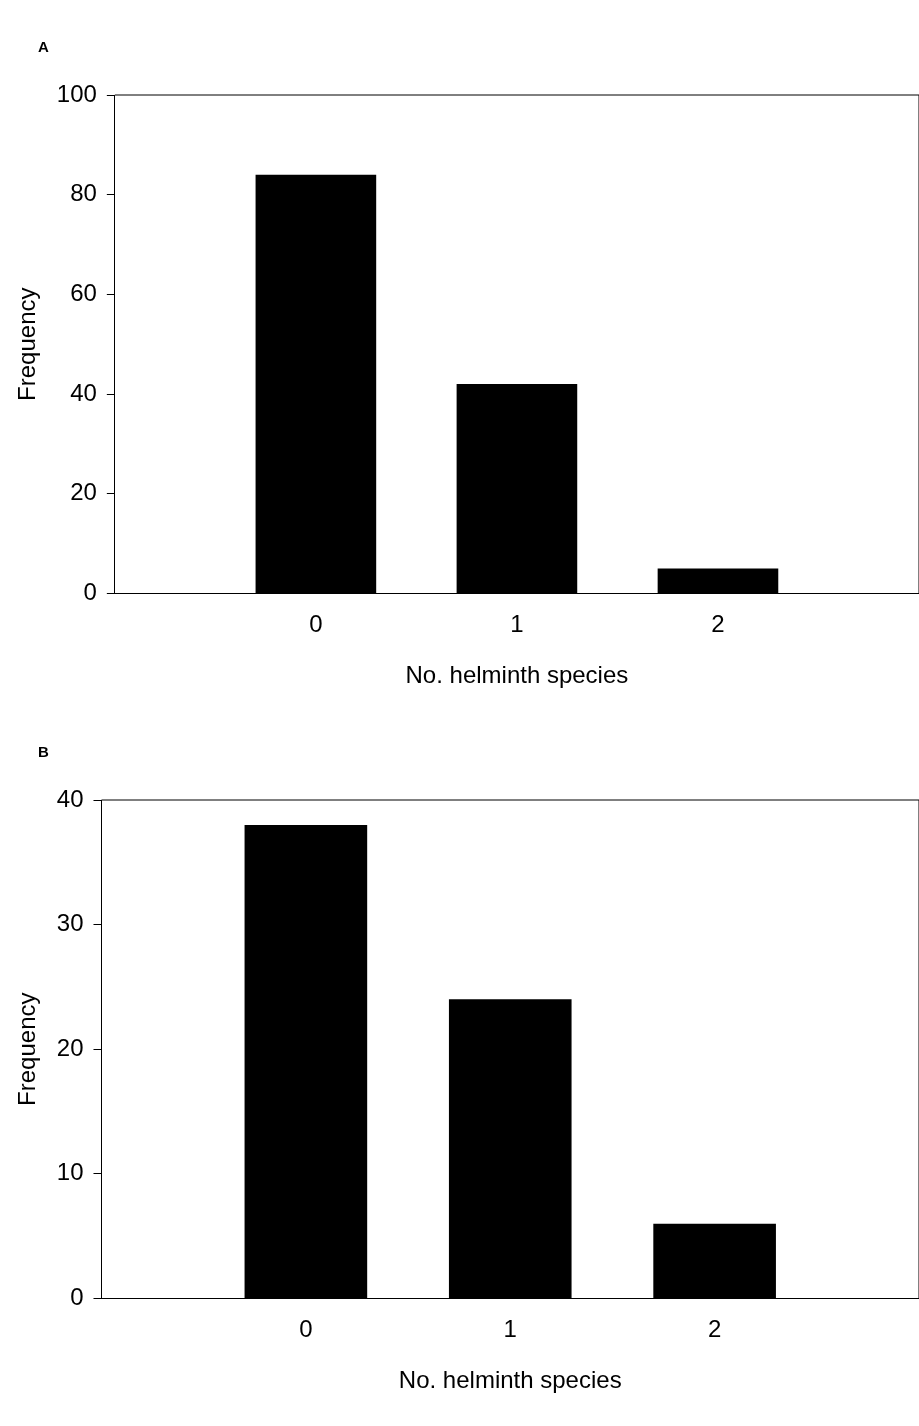 This screenshot has width=919, height=1426. What do you see at coordinates (43, 46) in the screenshot?
I see `chart-title: A` at bounding box center [43, 46].